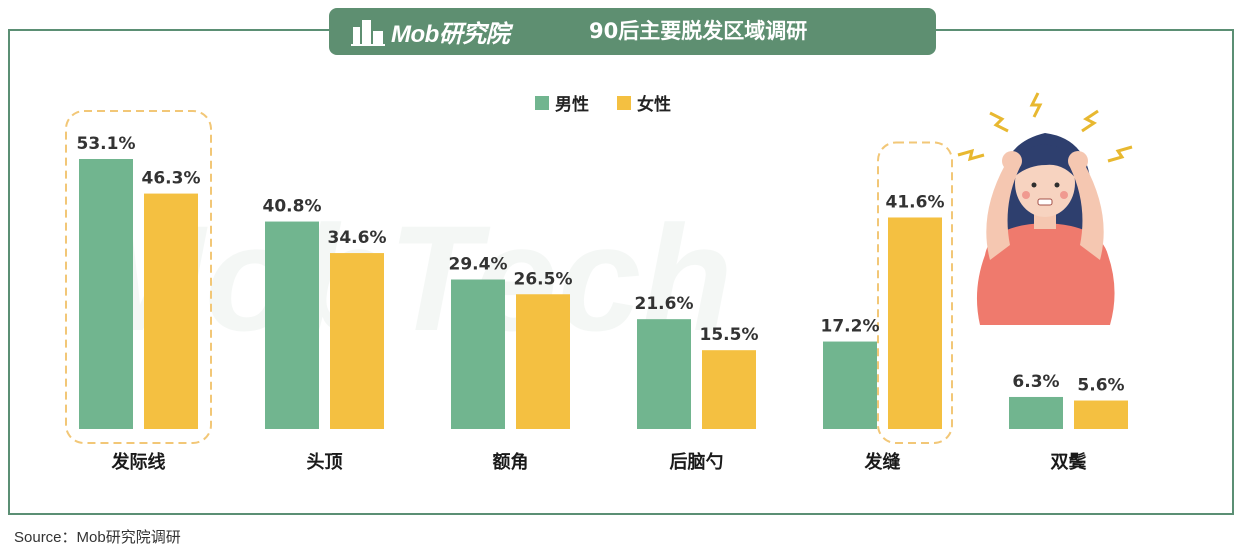  What do you see at coordinates (624, 102) in the screenshot?
I see `legend-swatch-female` at bounding box center [624, 102].